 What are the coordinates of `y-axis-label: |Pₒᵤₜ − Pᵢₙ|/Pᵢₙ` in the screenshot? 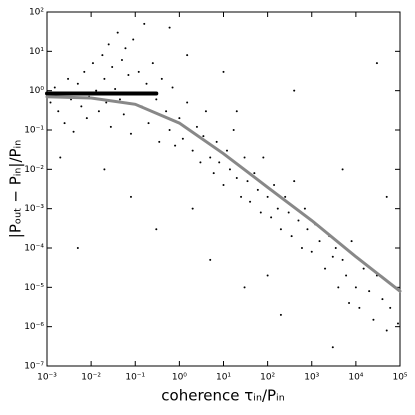 It's located at (16, 189).